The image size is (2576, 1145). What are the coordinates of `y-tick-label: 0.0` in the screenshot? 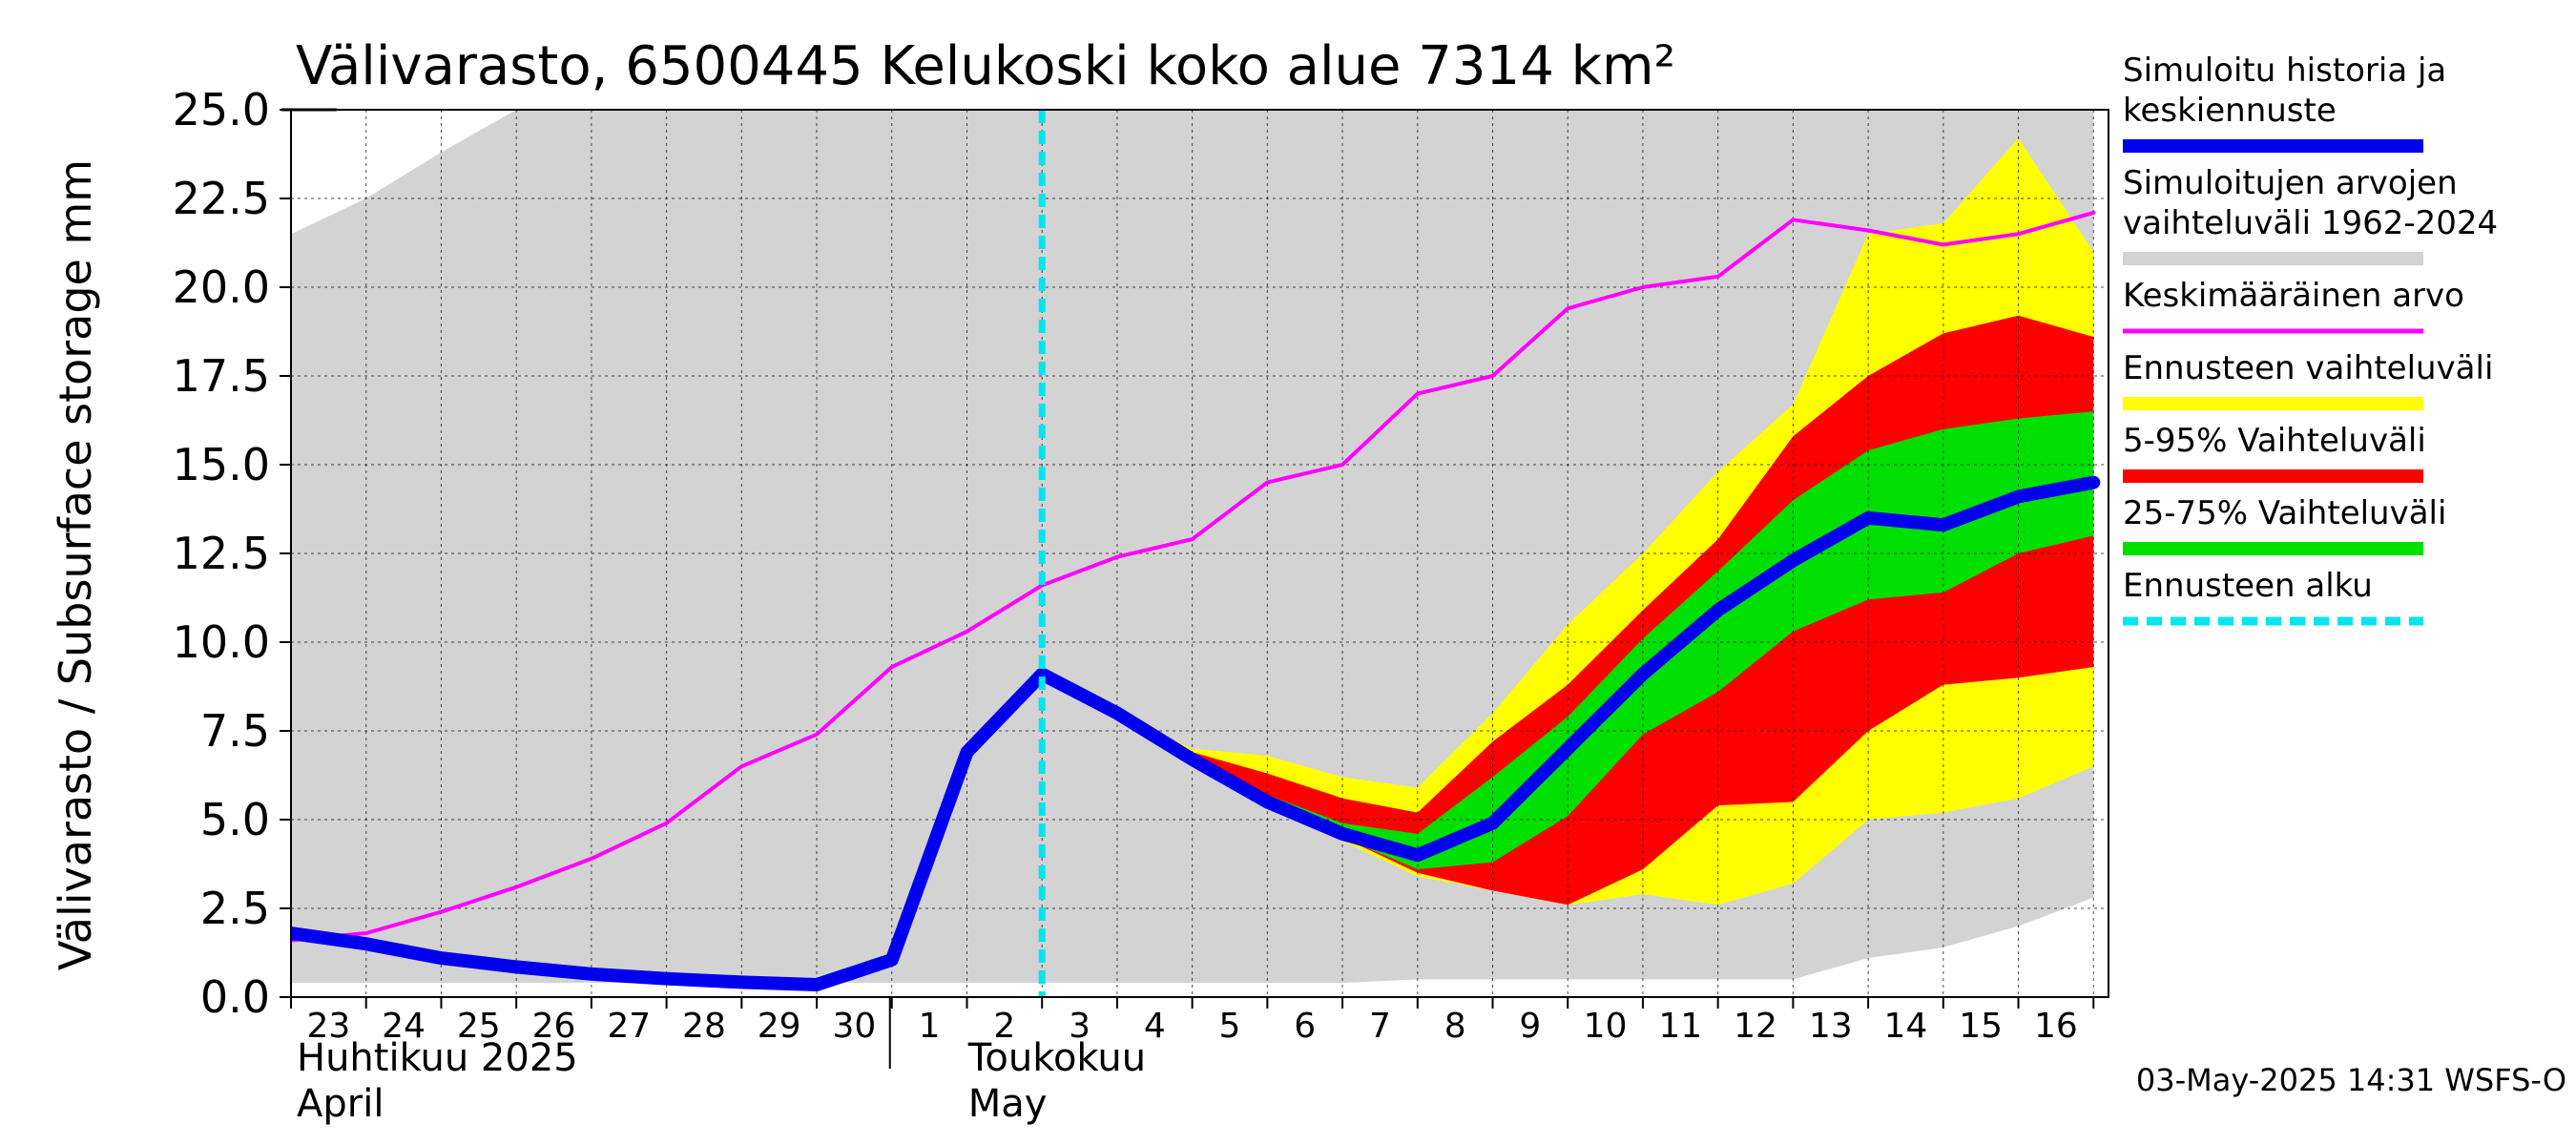 It's located at (235, 997).